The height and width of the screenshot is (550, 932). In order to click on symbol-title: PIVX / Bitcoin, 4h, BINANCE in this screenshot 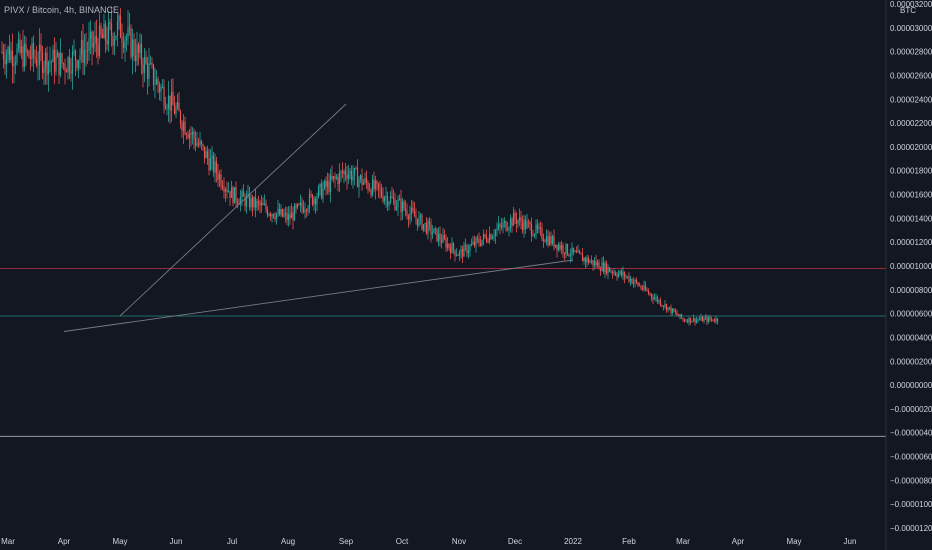, I will do `click(62, 10)`.